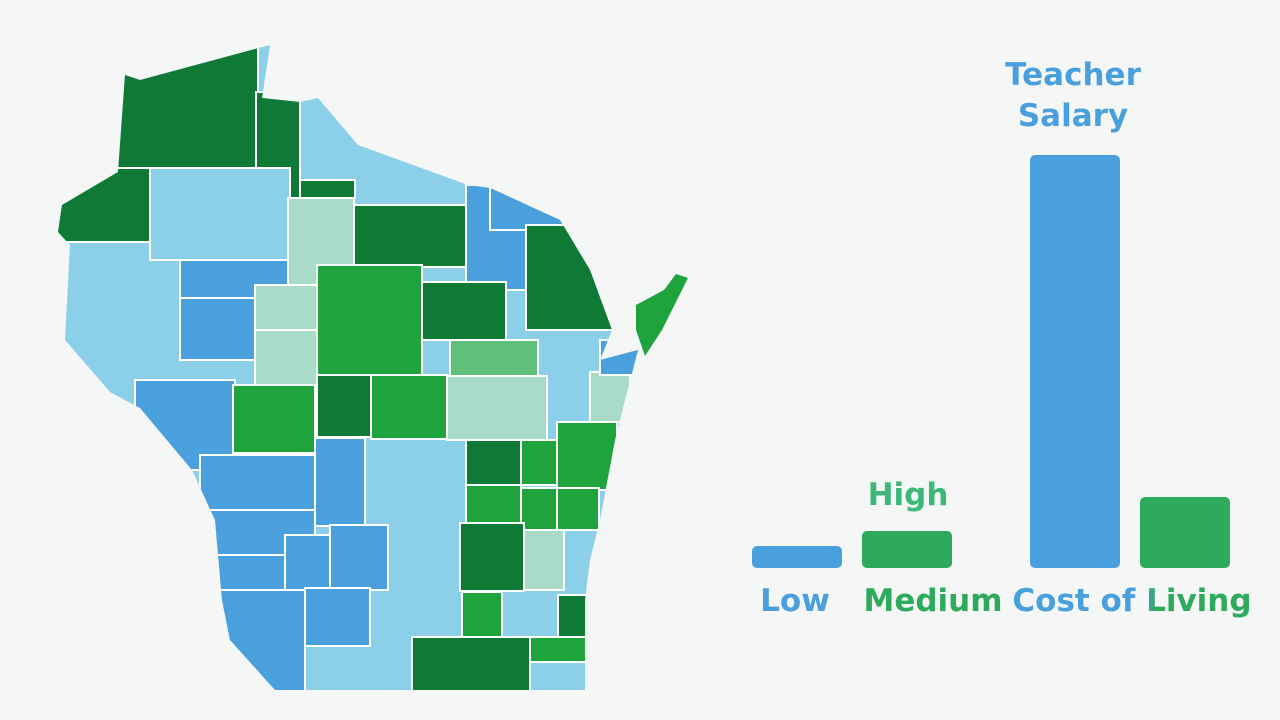  Describe the element at coordinates (932, 601) in the screenshot. I see `legend-label: Medium` at that location.